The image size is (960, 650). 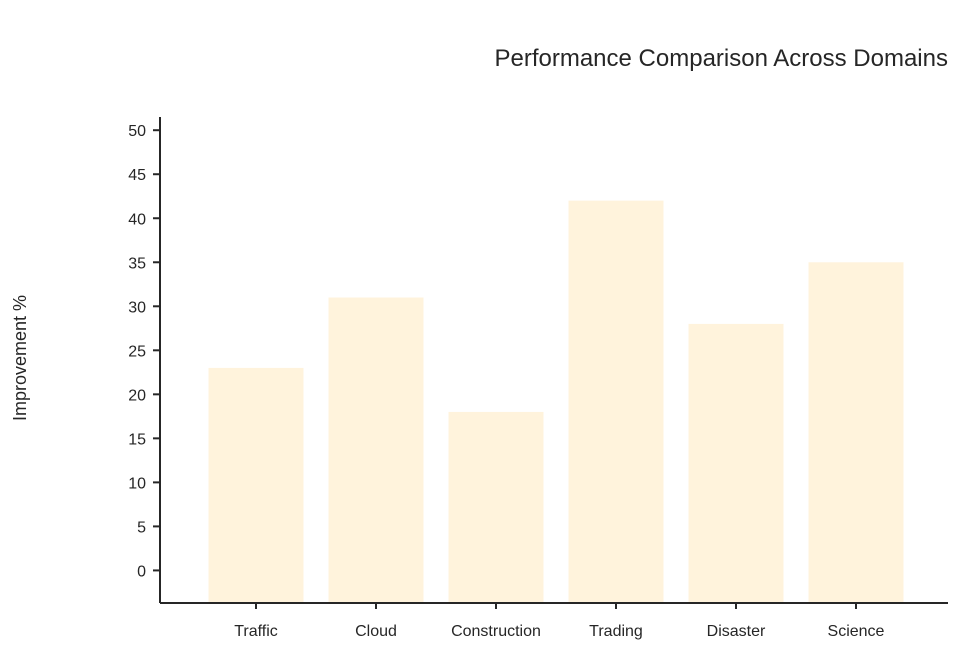 I want to click on chart-title: Performance Comparison Across Domains, so click(x=721, y=58).